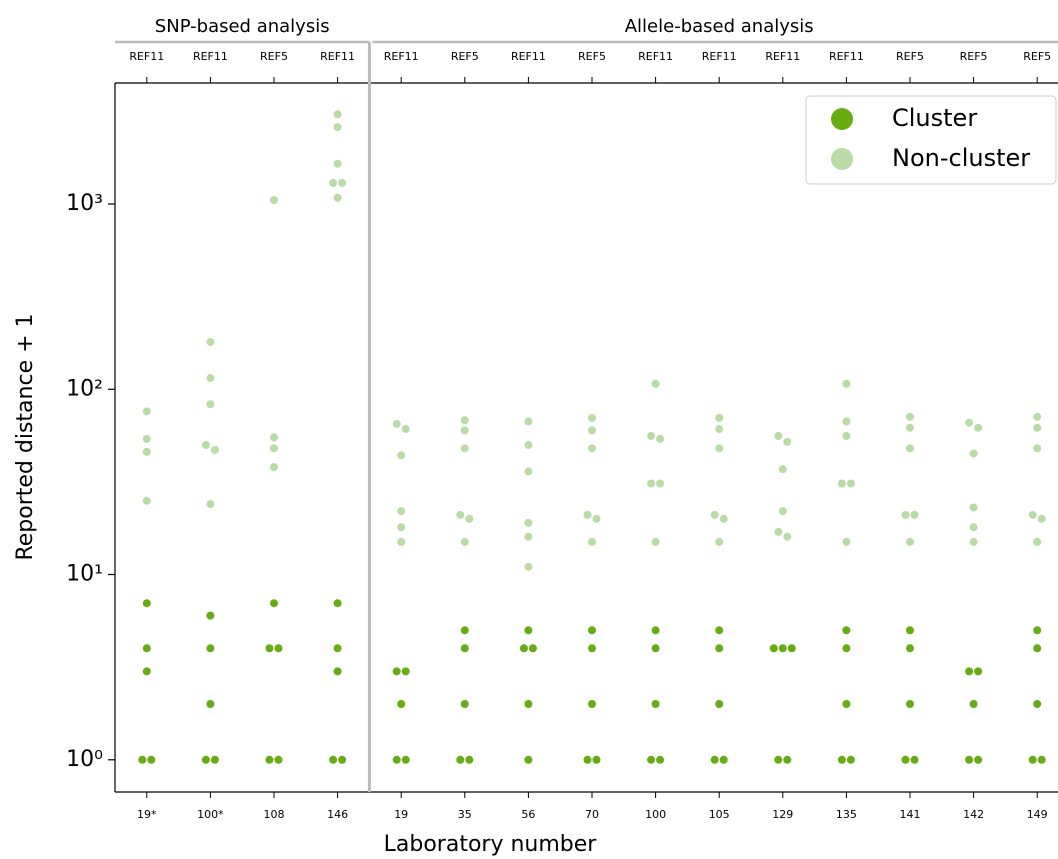  What do you see at coordinates (1037, 814) in the screenshot?
I see `x-tick-label: 149` at bounding box center [1037, 814].